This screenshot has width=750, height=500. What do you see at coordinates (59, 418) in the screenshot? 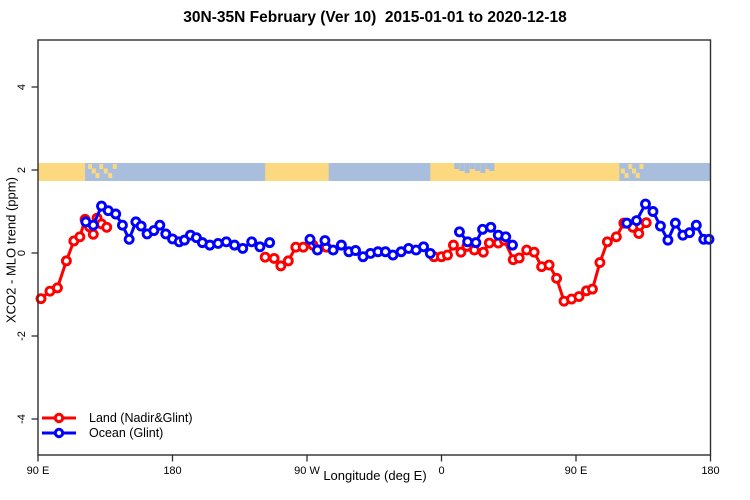
I see `land-series-marker-icon` at bounding box center [59, 418].